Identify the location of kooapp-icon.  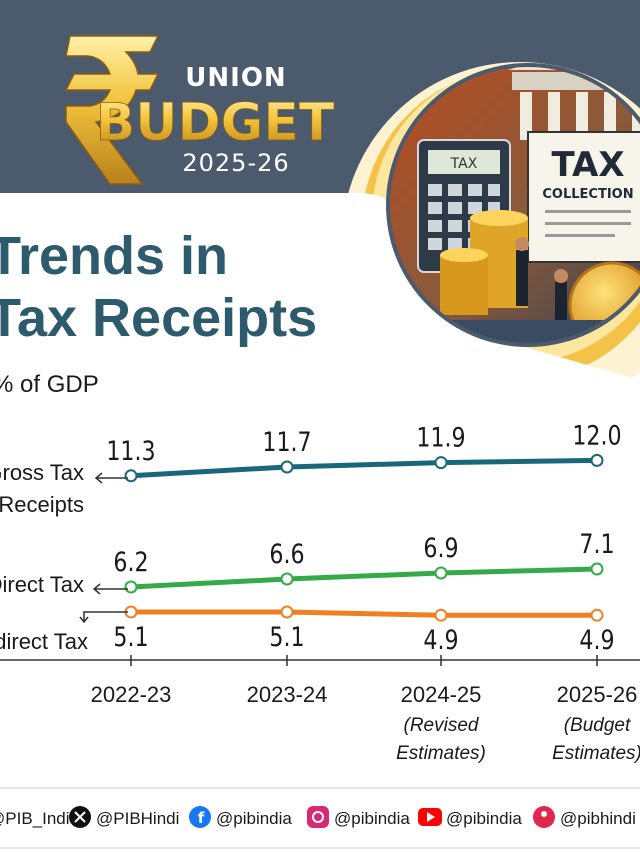
(544, 817).